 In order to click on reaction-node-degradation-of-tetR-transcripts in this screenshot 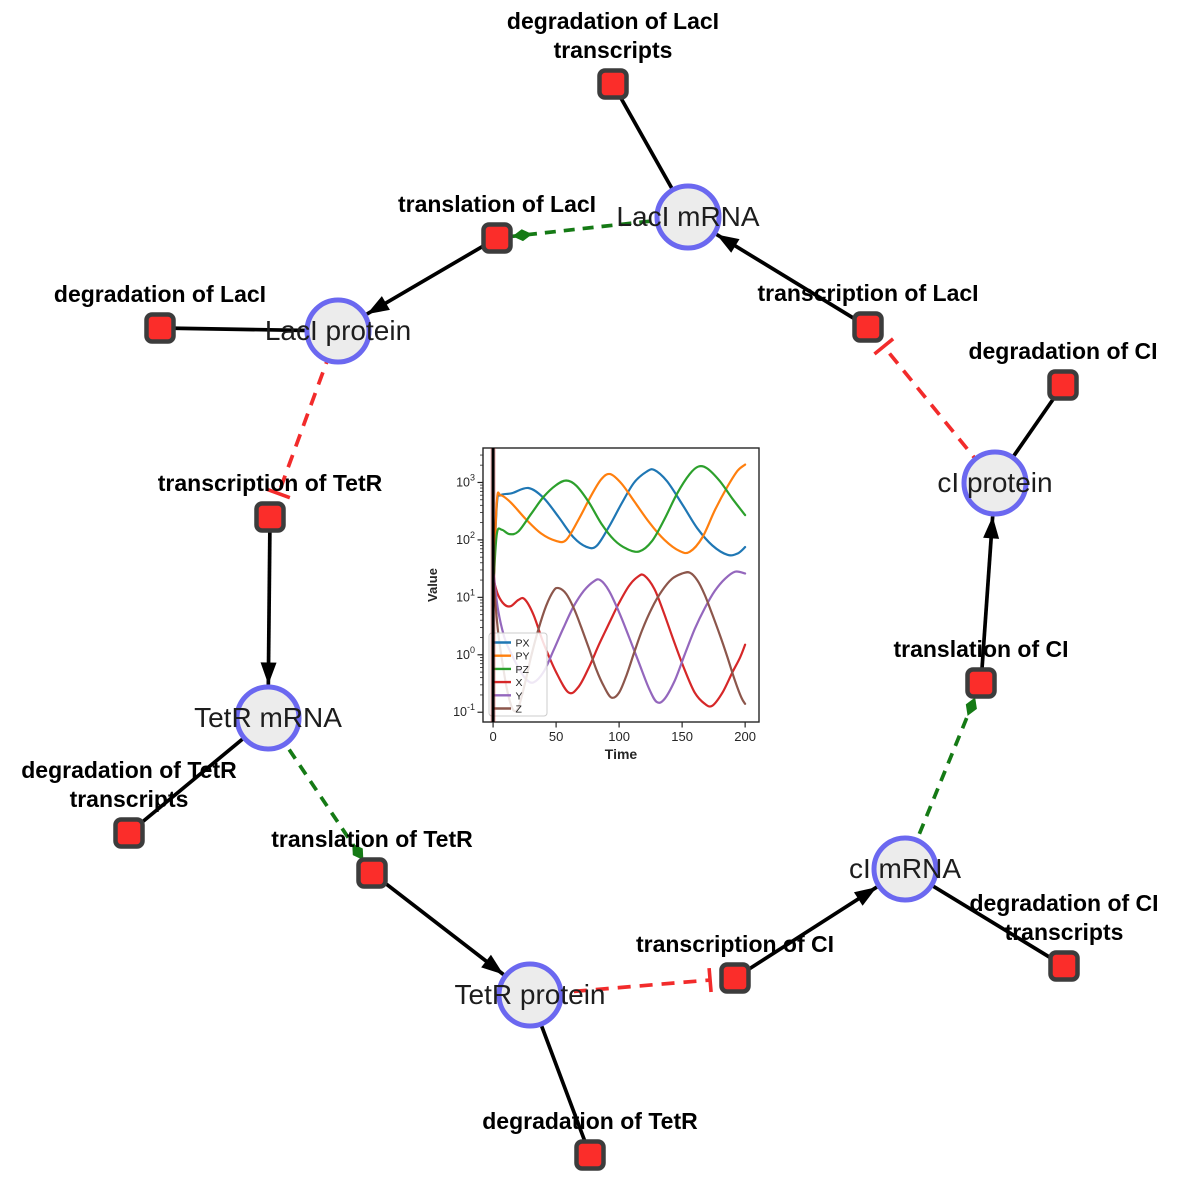, I will do `click(129, 833)`.